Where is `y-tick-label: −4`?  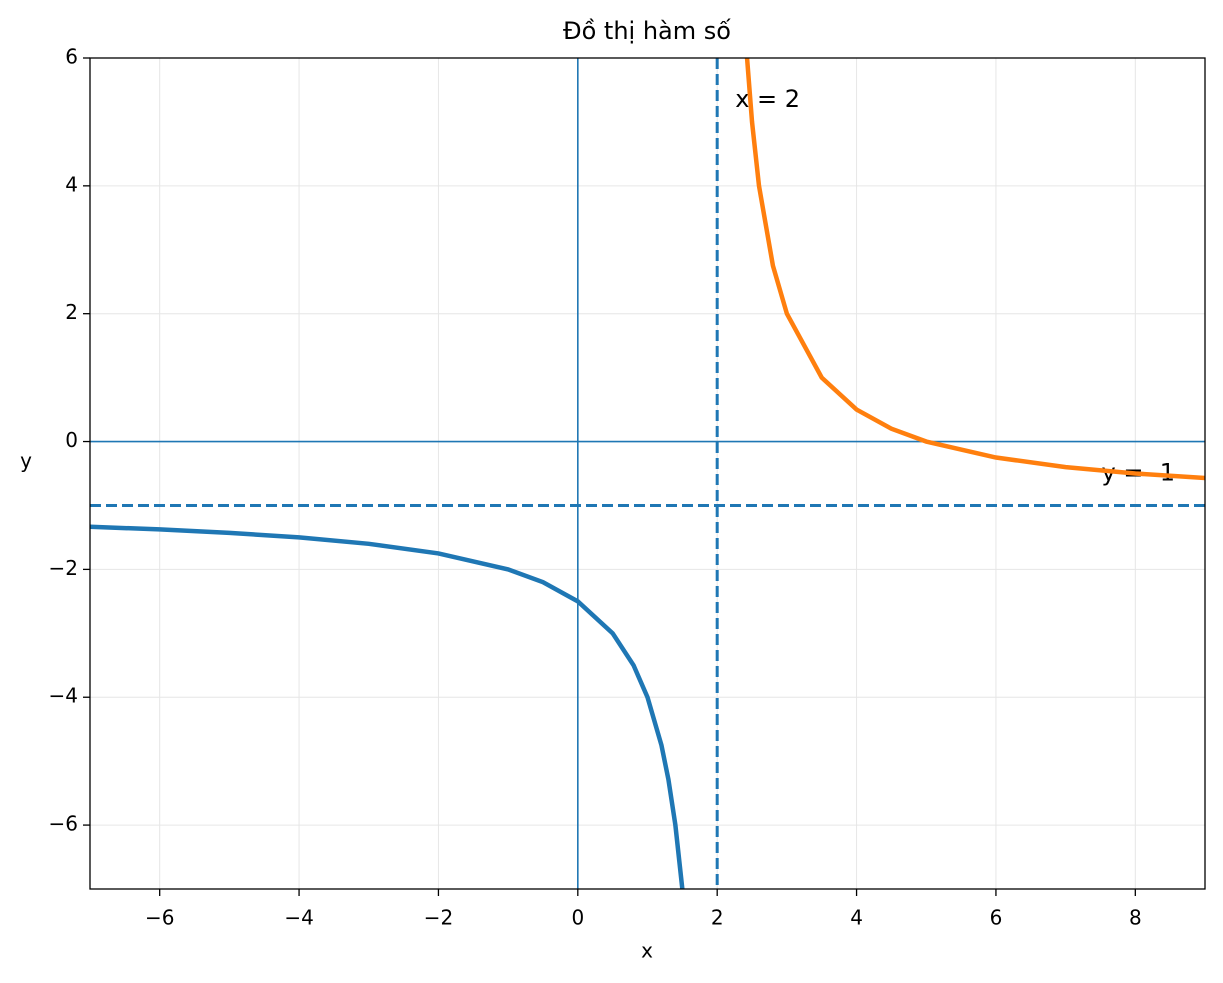 y-tick-label: −4 is located at coordinates (63, 696).